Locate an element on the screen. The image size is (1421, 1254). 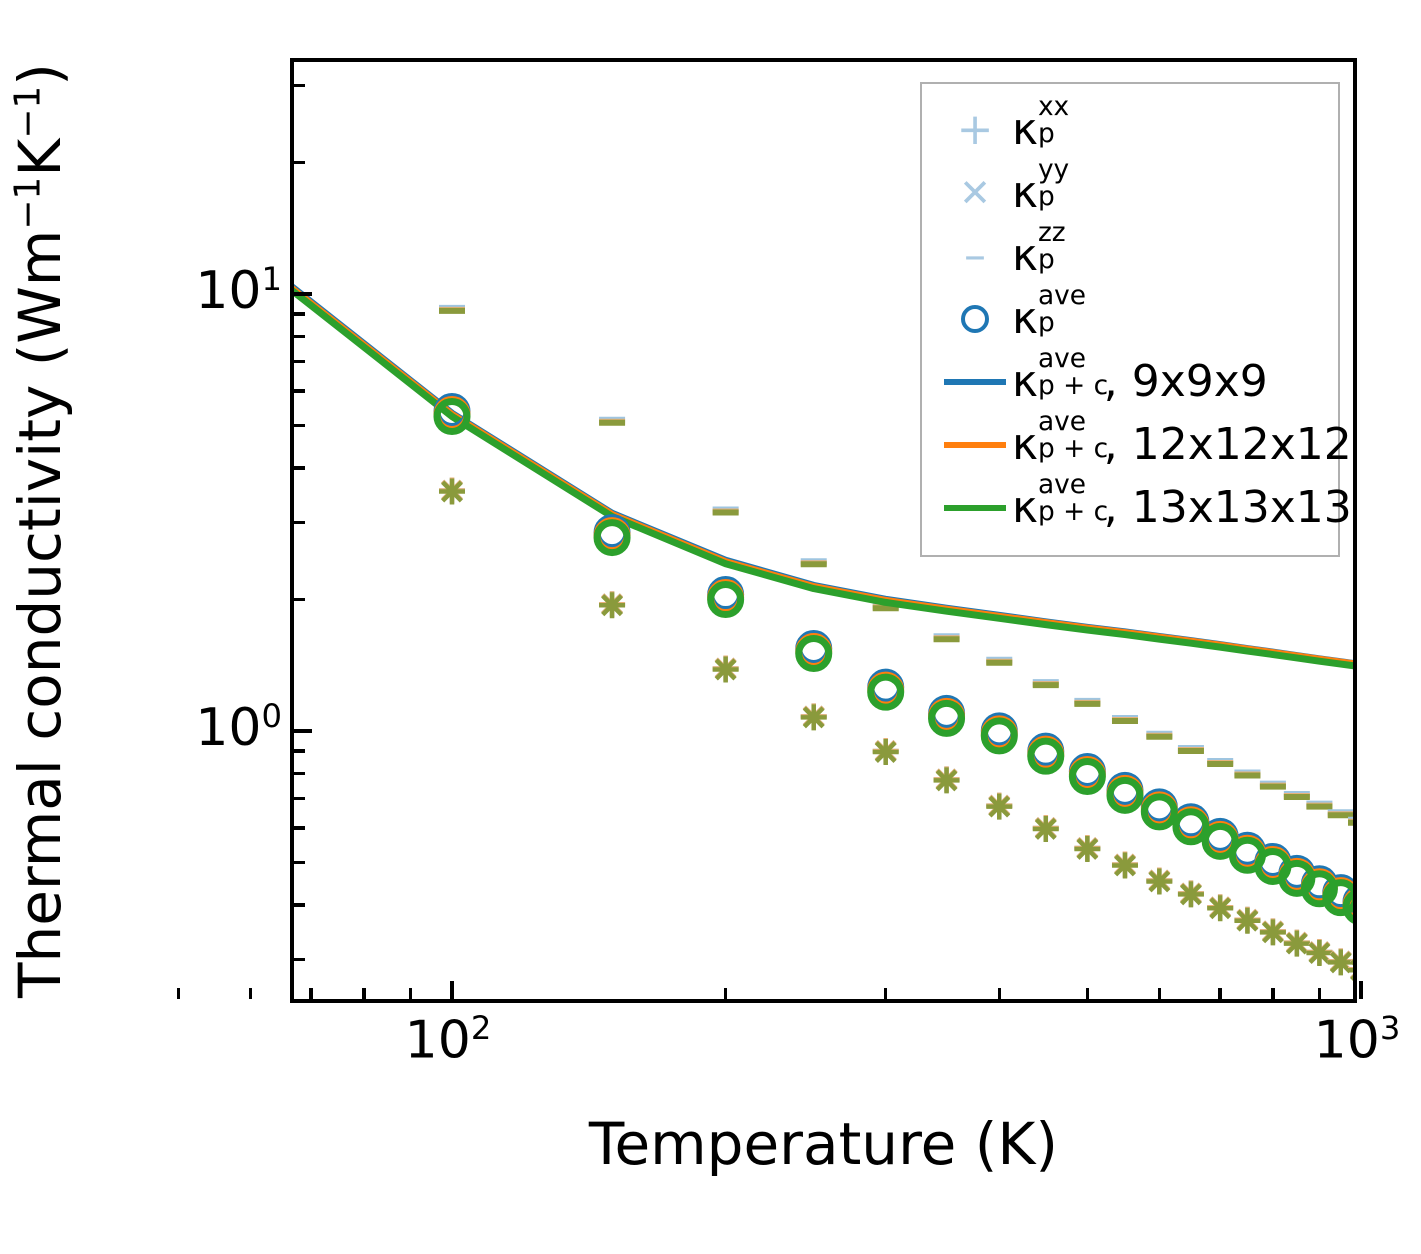
x-axis-label: Temperature (K) is located at coordinates (823, 1144).